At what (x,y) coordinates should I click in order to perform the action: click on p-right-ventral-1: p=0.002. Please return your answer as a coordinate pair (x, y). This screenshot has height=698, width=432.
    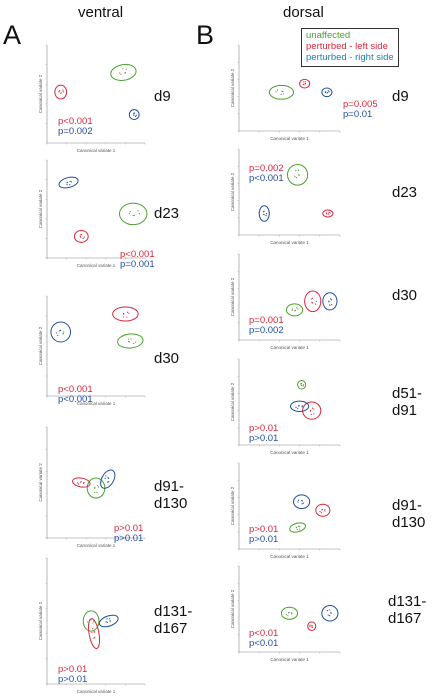
    Looking at the image, I should click on (75, 131).